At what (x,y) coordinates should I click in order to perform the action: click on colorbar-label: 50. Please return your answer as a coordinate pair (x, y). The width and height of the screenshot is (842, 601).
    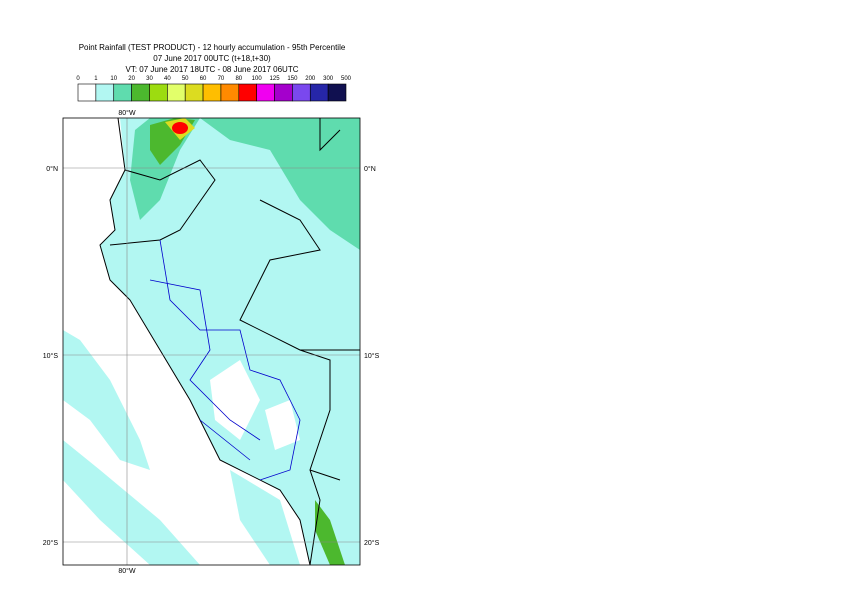
    Looking at the image, I should click on (185, 79).